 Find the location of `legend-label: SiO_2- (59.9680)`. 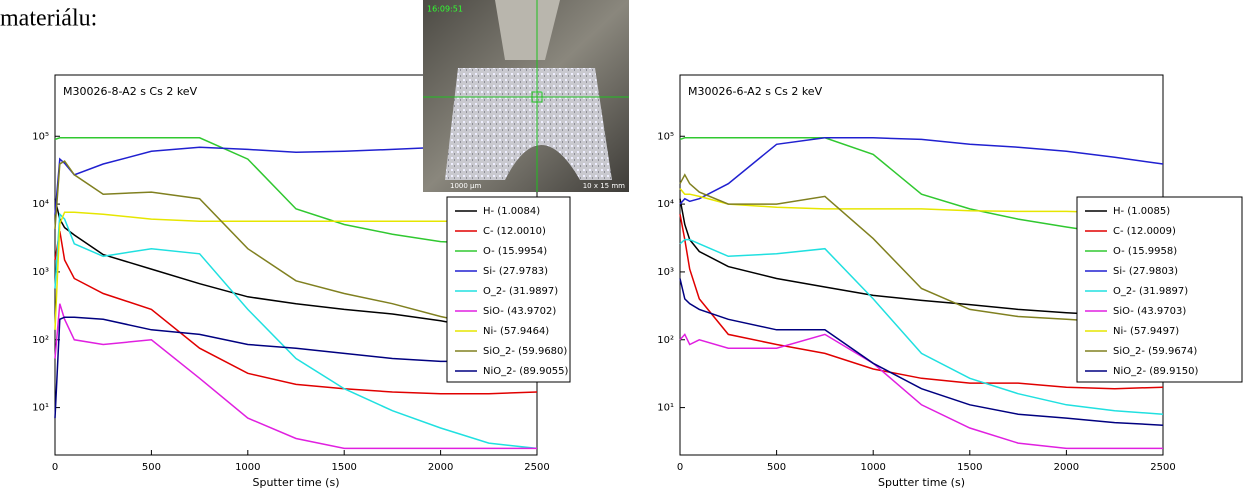

legend-label: SiO_2- (59.9680) is located at coordinates (525, 351).